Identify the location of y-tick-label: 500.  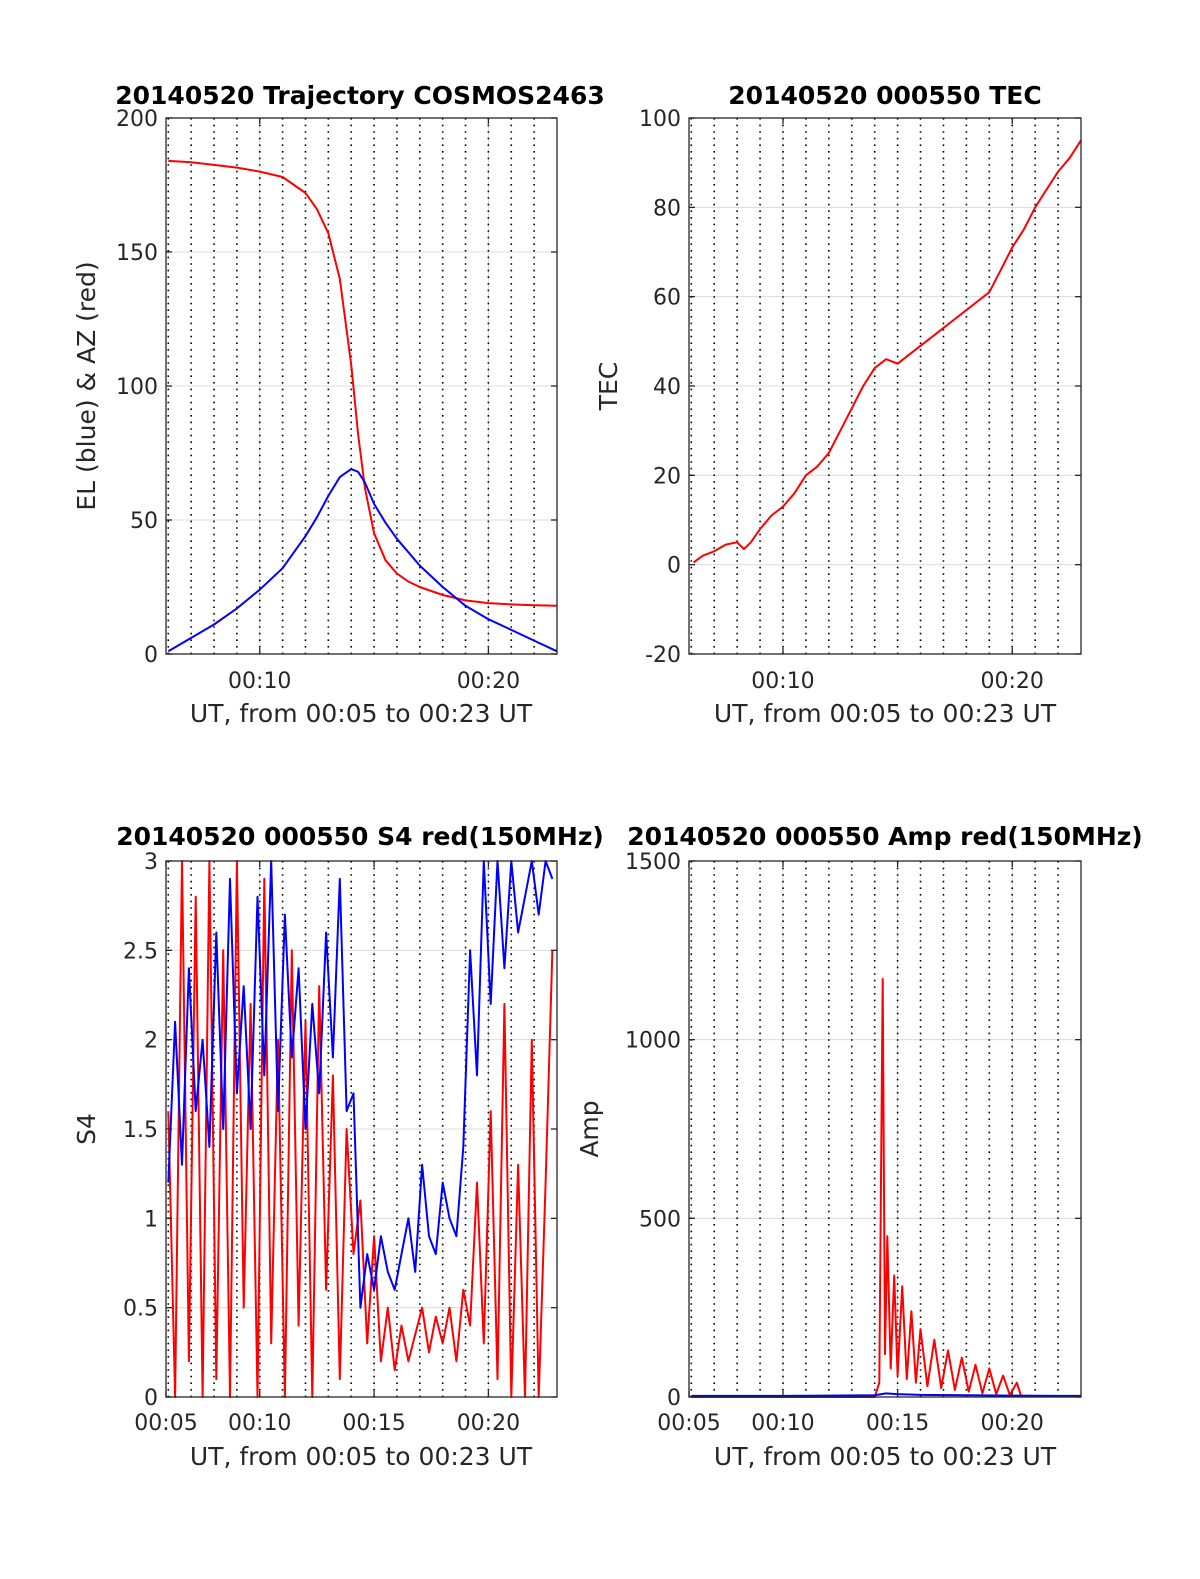
(660, 1219).